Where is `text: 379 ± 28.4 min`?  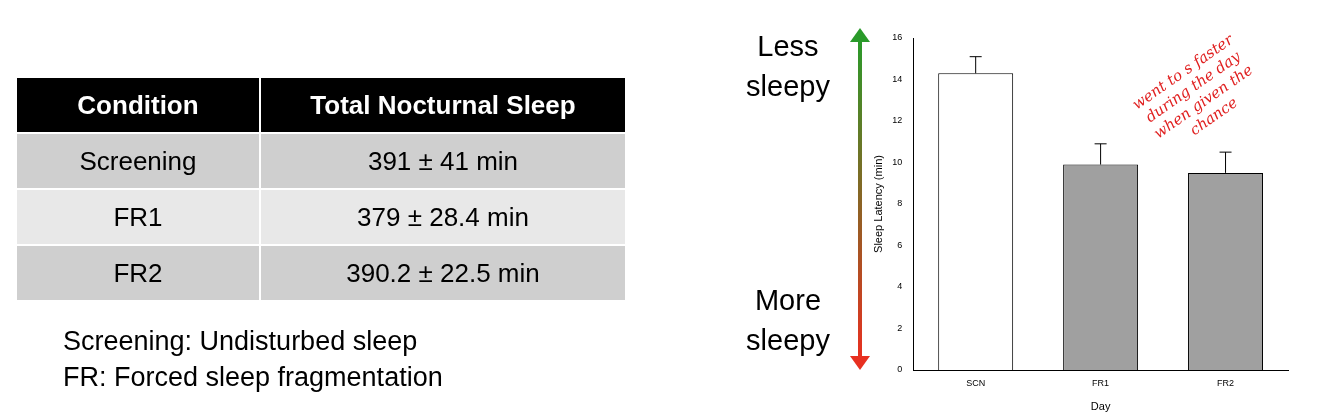 text: 379 ± 28.4 min is located at coordinates (443, 216).